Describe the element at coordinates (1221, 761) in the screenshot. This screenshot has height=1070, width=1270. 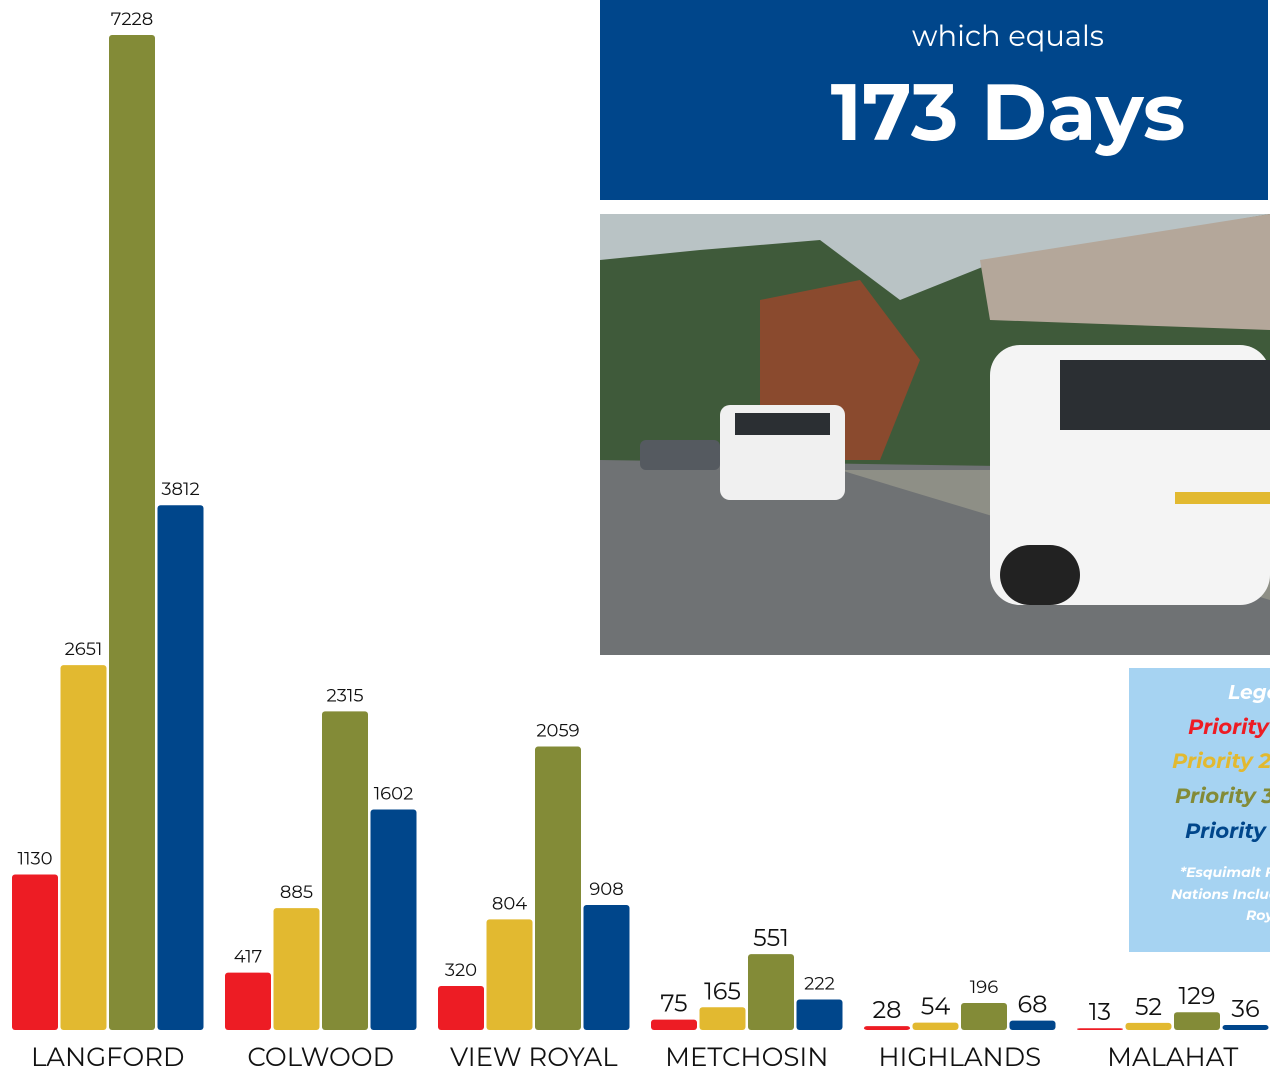
I see `legend-entry: Priority 2` at that location.